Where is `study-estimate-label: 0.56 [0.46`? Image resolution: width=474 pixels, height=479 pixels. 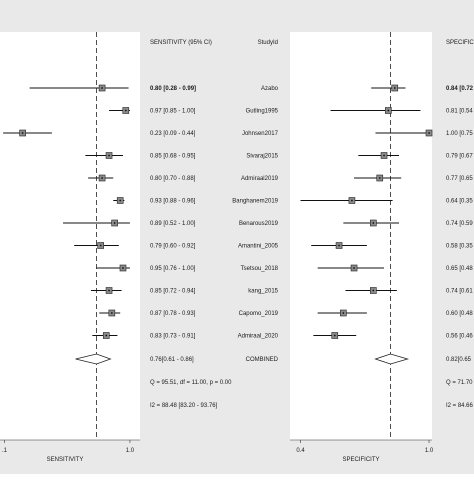 study-estimate-label: 0.56 [0.46 is located at coordinates (459, 337).